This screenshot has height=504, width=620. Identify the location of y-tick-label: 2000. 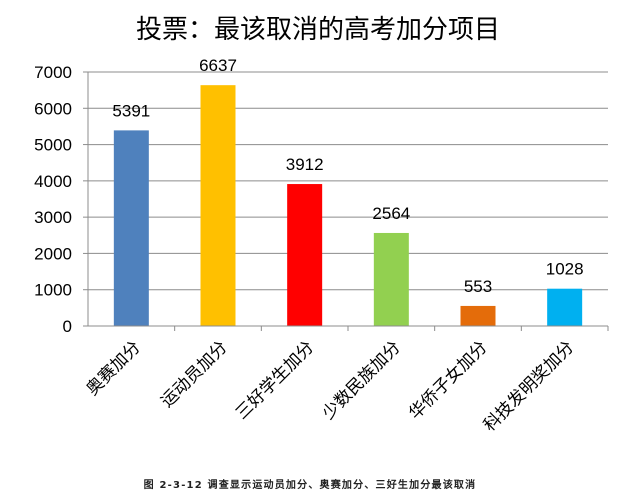
(53, 253).